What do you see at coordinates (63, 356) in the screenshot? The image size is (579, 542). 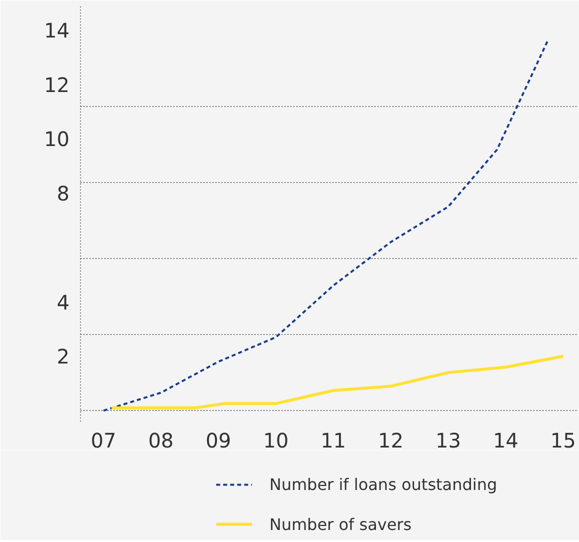 I see `y-tick-label: 2` at bounding box center [63, 356].